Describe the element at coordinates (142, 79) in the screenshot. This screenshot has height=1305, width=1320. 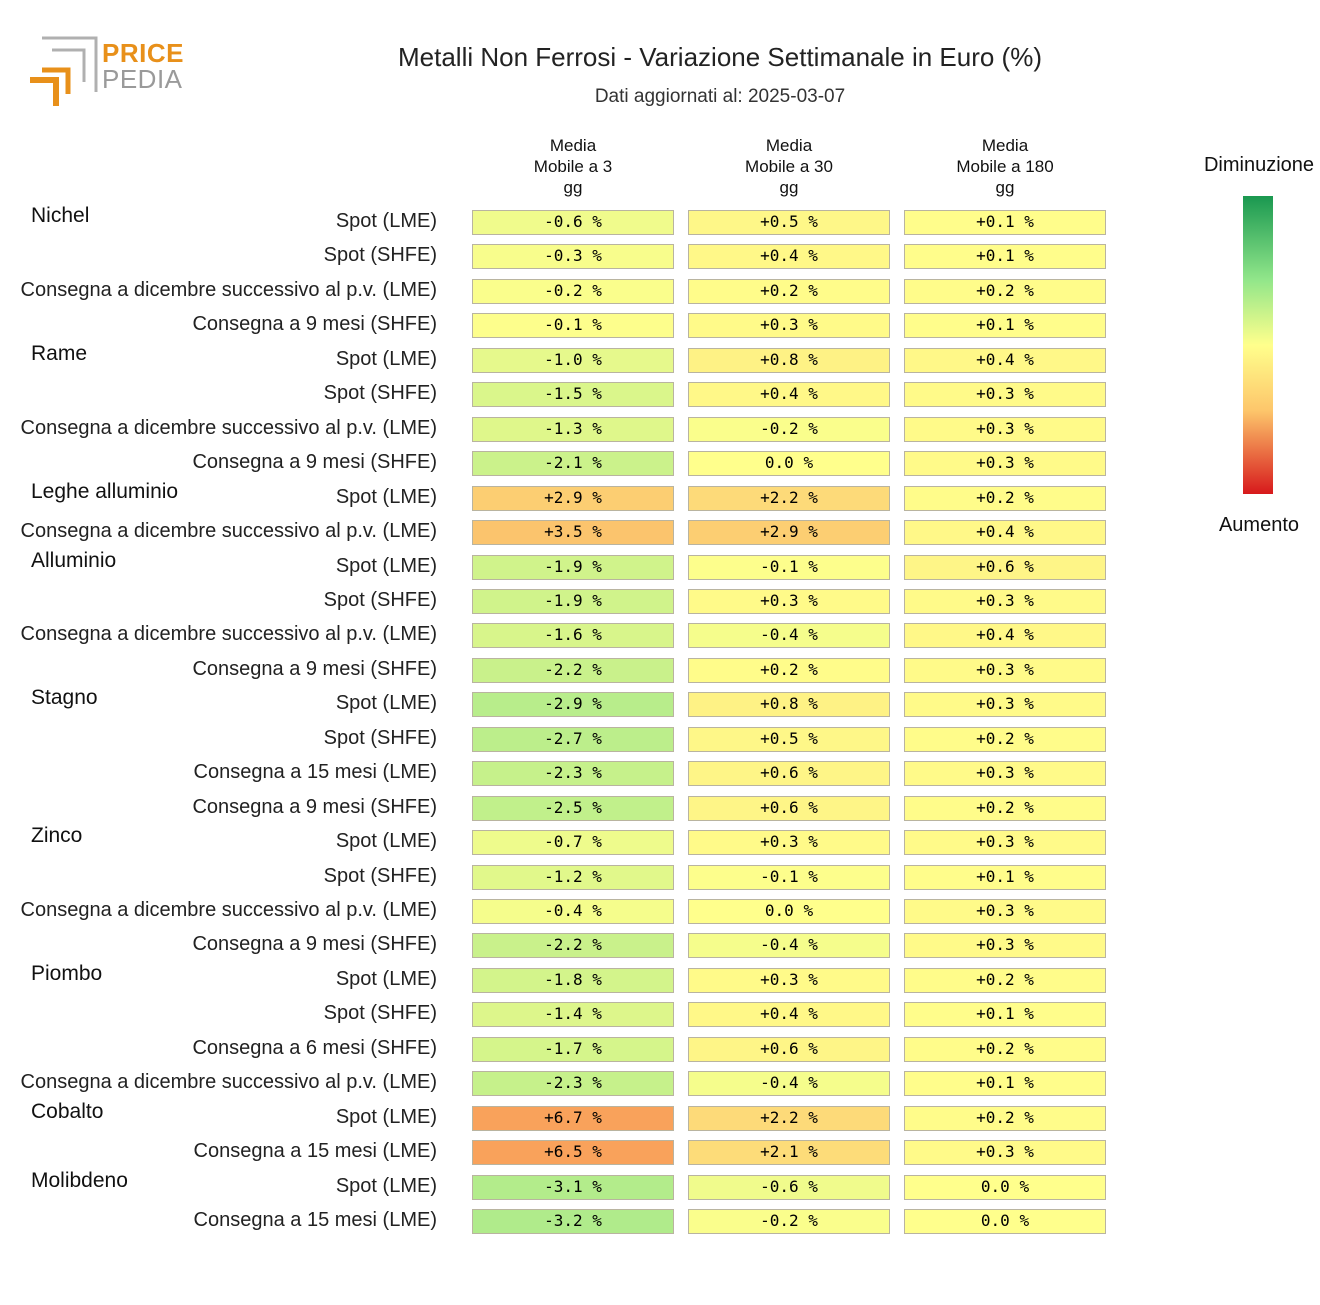
I see `logo-text-pedia: PEDIA` at that location.